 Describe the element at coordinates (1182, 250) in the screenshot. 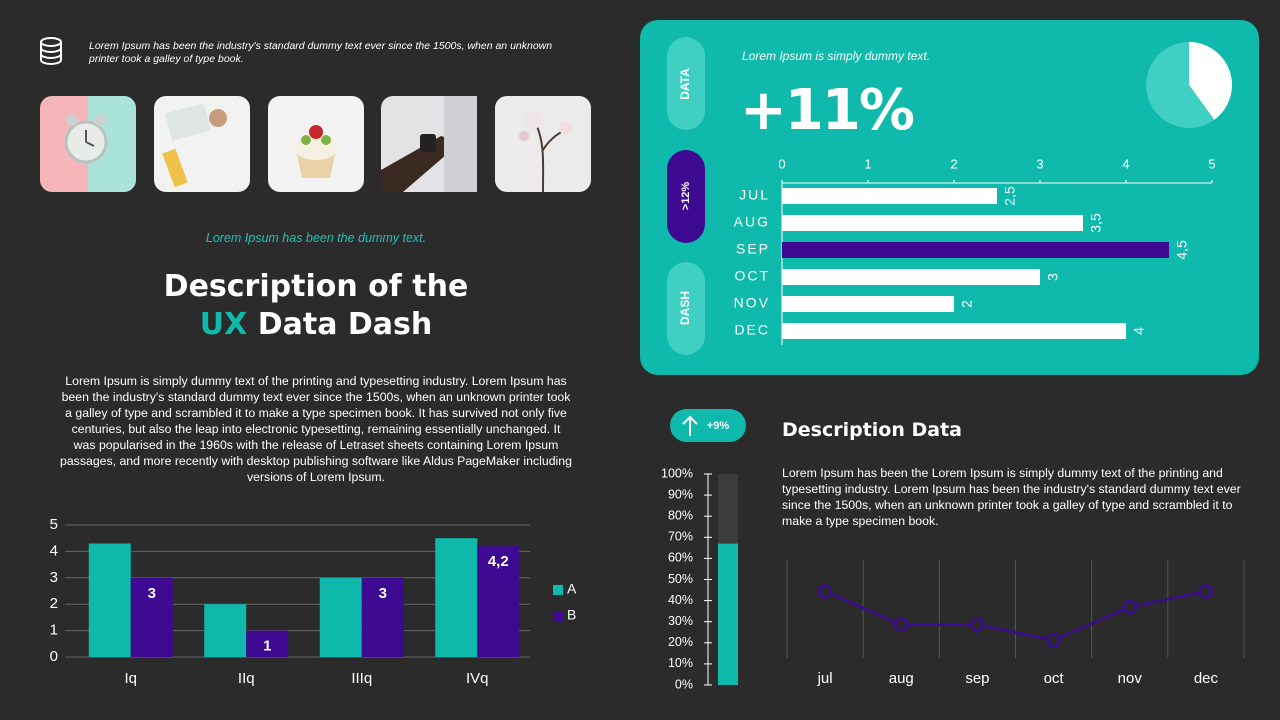

I see `data-label: 4,5` at that location.